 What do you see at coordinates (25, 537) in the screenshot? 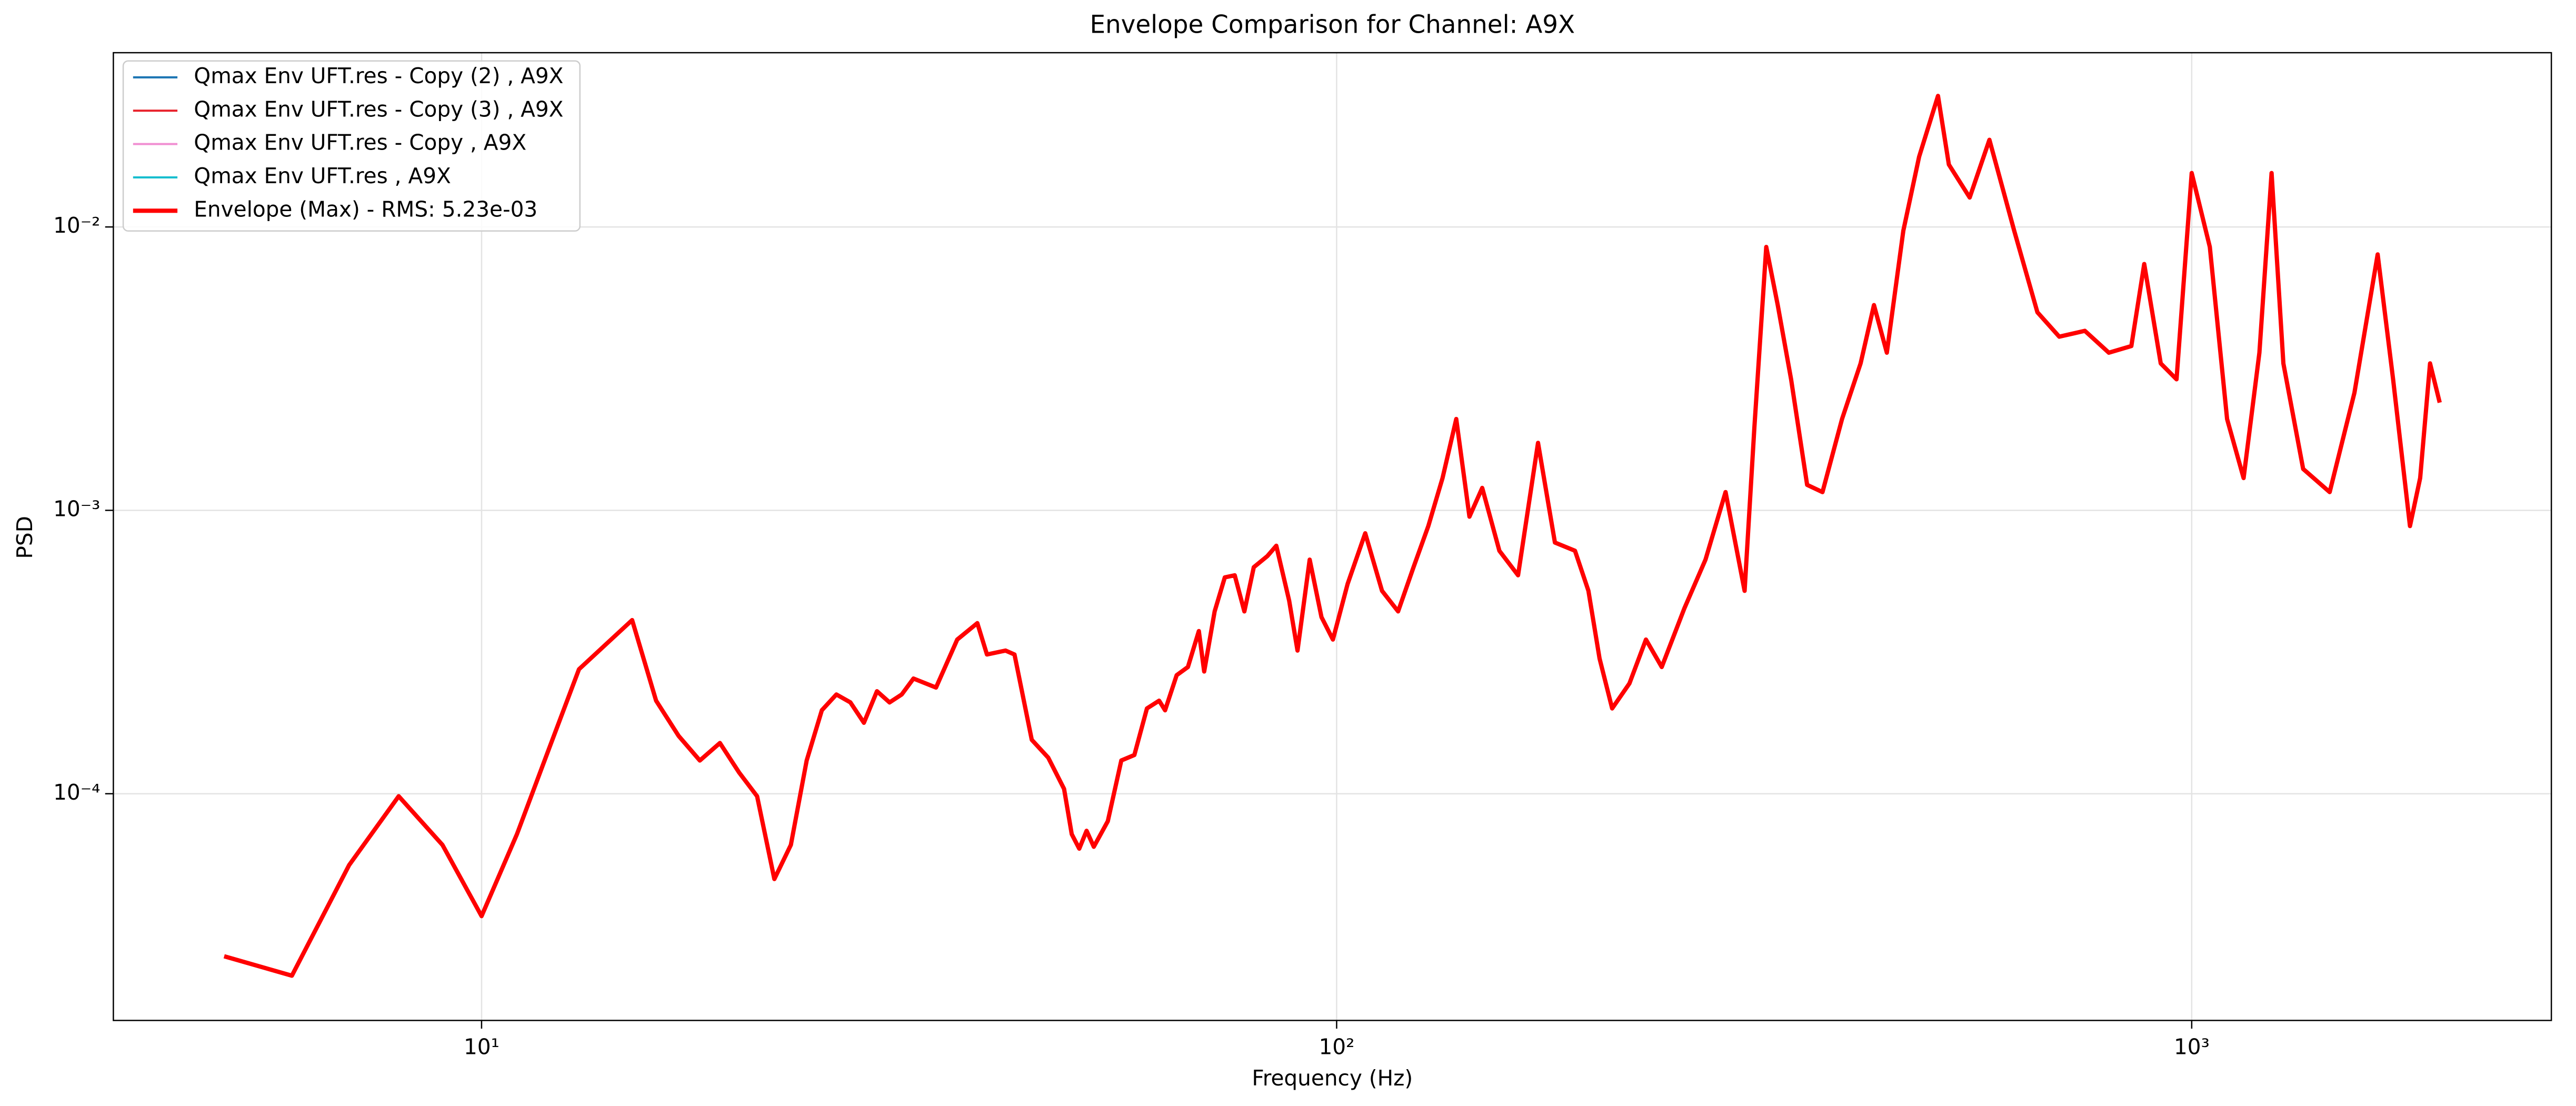
I see `y-axis-label: PSD` at bounding box center [25, 537].